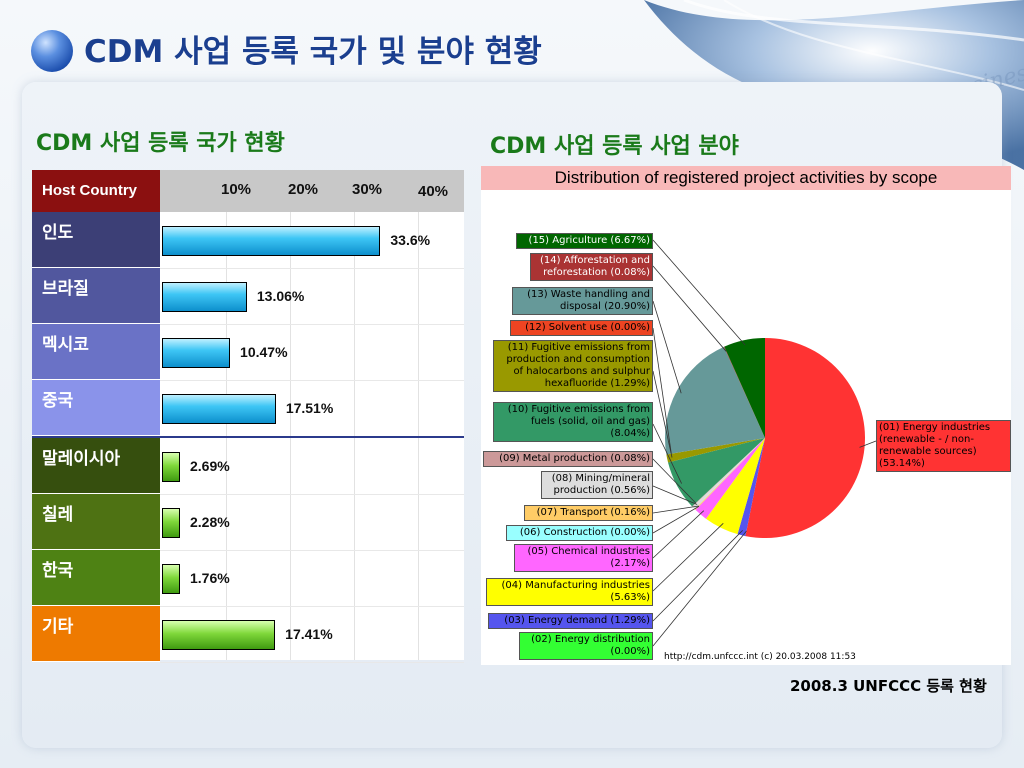 The height and width of the screenshot is (768, 1024). Describe the element at coordinates (367, 189) in the screenshot. I see `x-tick-30: 30%` at that location.